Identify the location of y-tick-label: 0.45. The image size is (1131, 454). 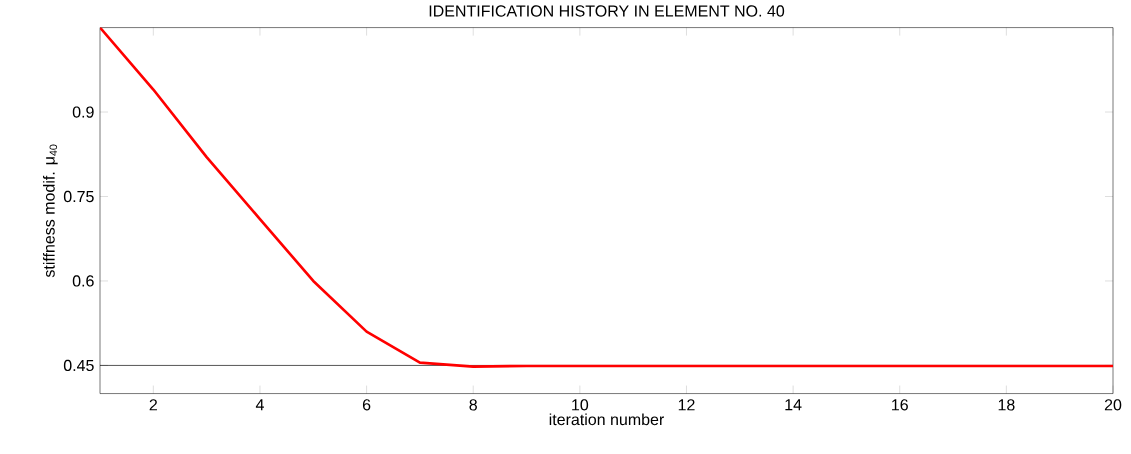
(78, 365).